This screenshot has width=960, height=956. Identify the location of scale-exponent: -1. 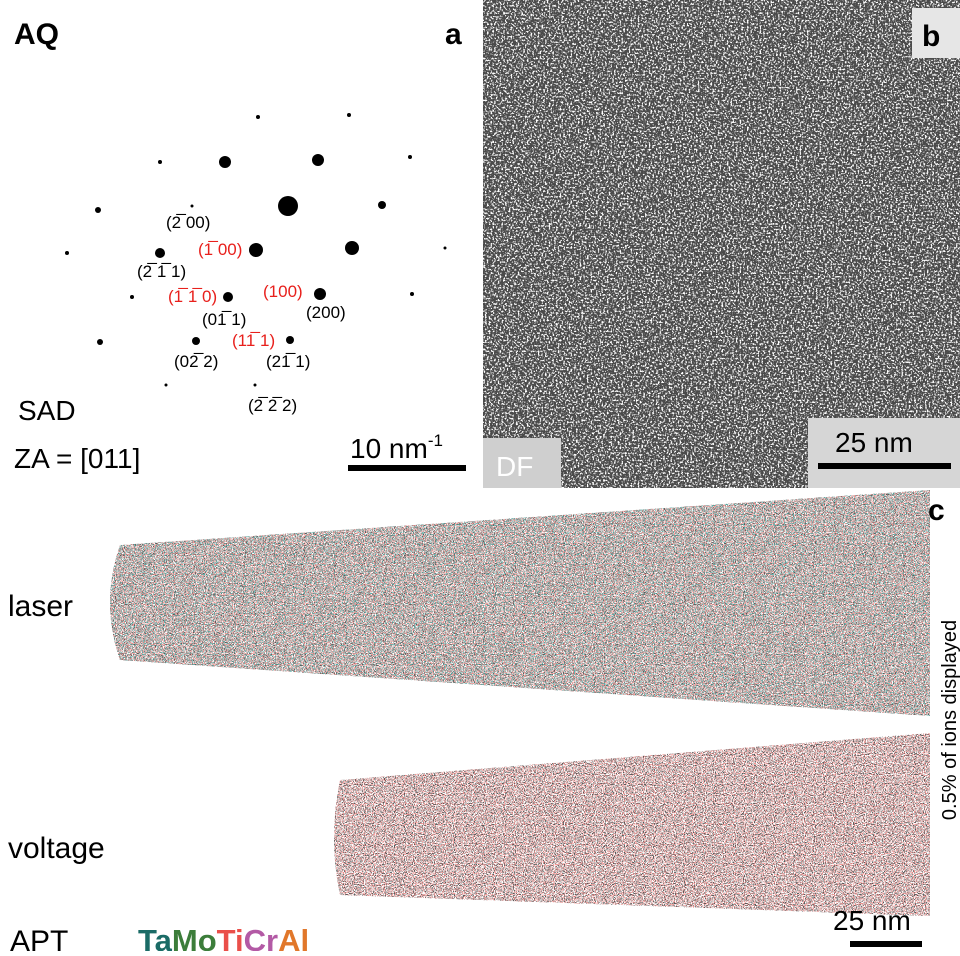
(435, 440).